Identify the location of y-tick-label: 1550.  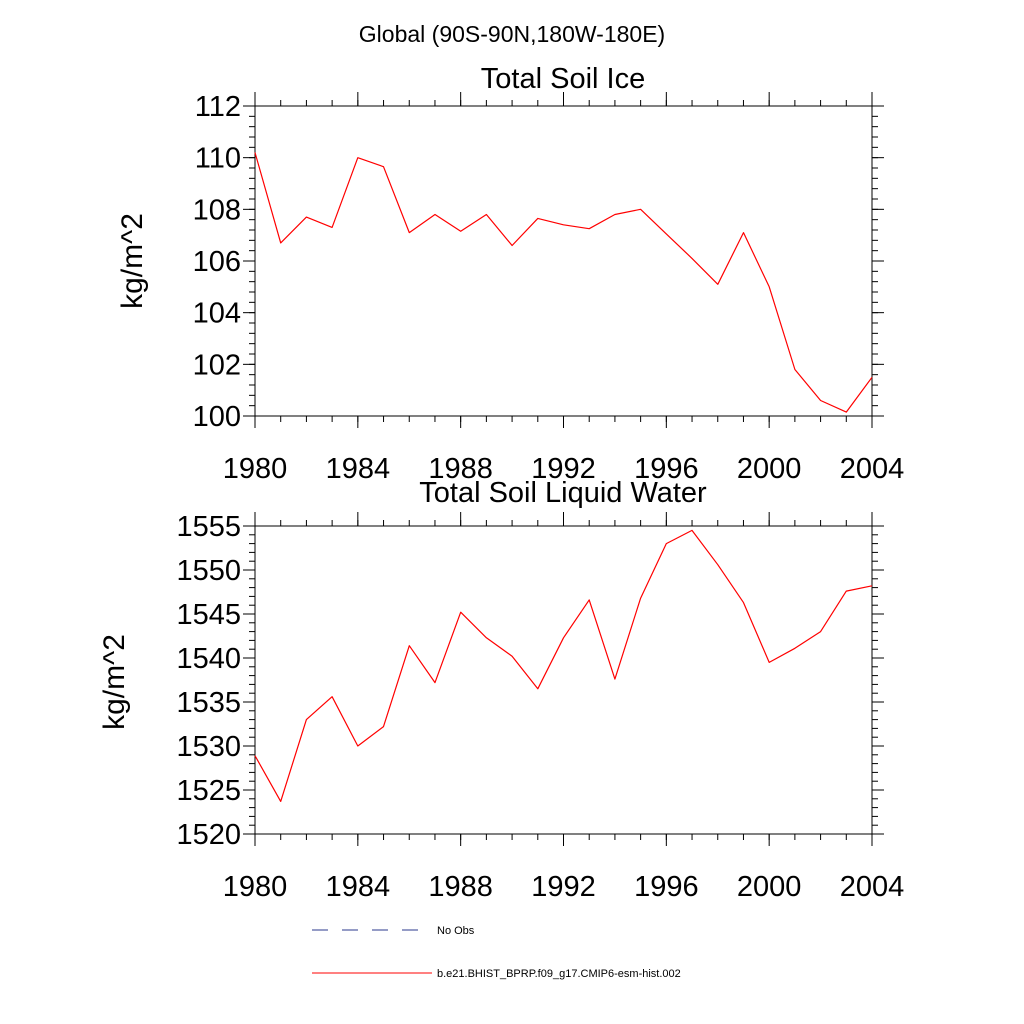
(208, 571).